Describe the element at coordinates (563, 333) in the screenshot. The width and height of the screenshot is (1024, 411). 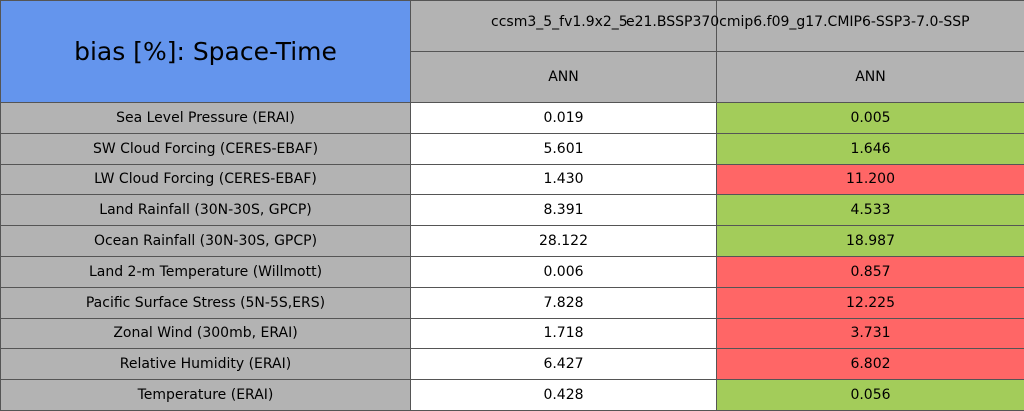
I see `value-cell: 1.718` at that location.